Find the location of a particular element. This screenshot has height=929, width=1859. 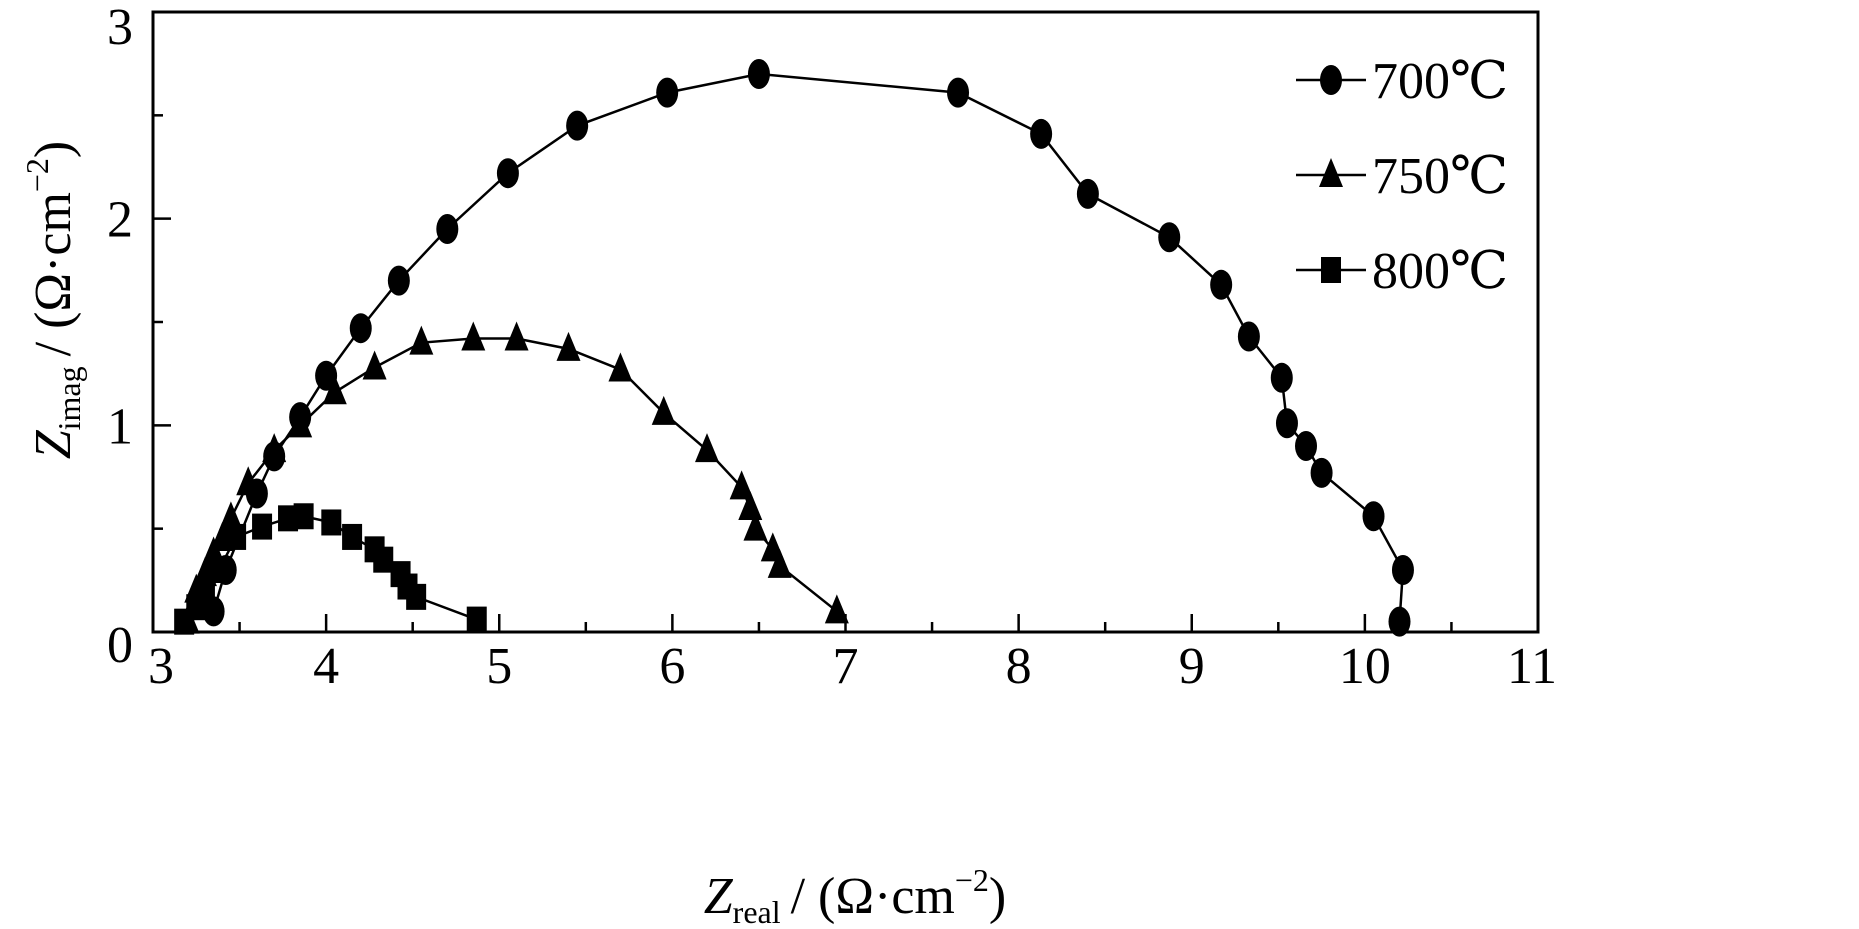

x-tick-label: 8 is located at coordinates (1019, 666).